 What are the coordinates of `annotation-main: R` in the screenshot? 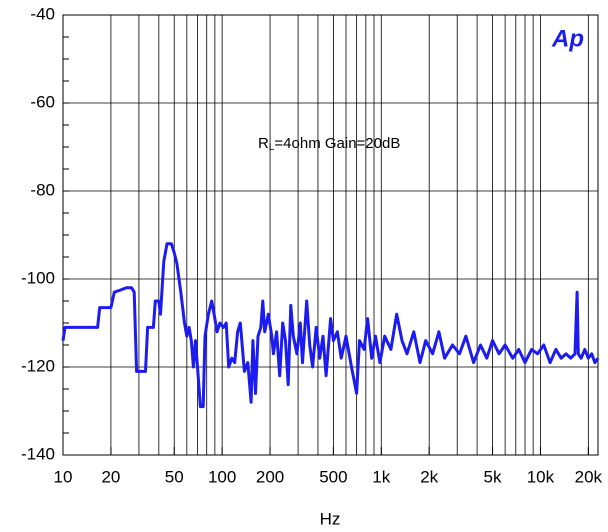 It's located at (263, 143).